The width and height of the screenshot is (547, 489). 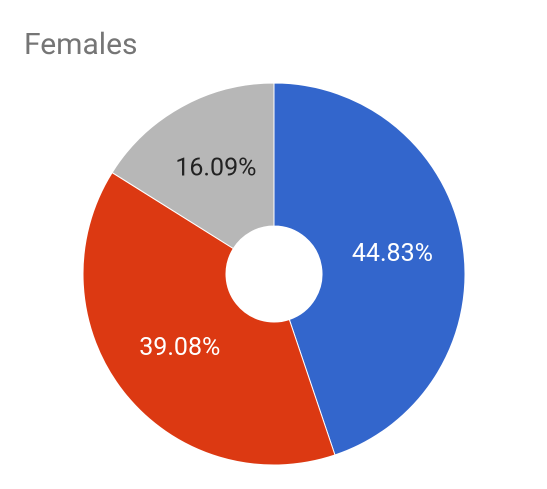 What do you see at coordinates (179, 347) in the screenshot?
I see `value-label: 39.08%` at bounding box center [179, 347].